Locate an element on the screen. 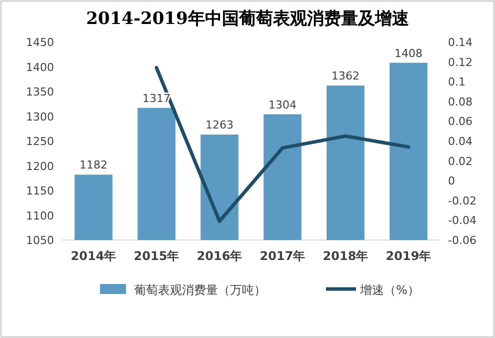 Image resolution: width=495 pixels, height=338 pixels. y2-tick-label: 0.14 is located at coordinates (460, 42).